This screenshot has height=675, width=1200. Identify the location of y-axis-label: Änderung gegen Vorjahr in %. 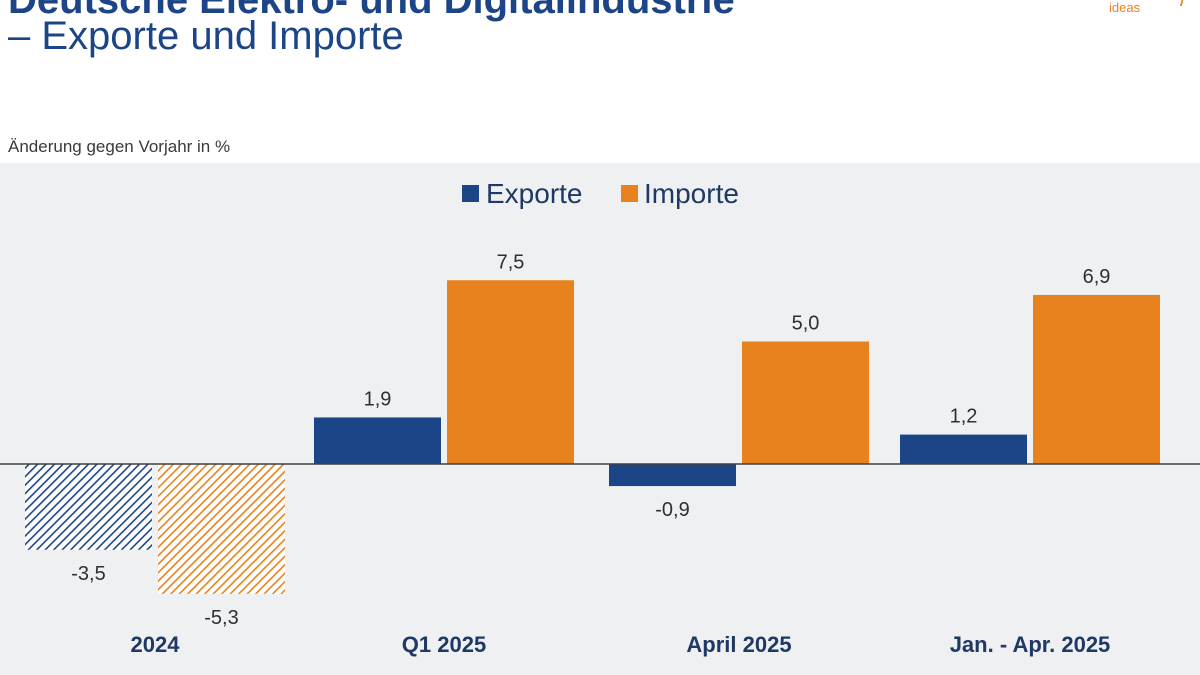
(119, 146).